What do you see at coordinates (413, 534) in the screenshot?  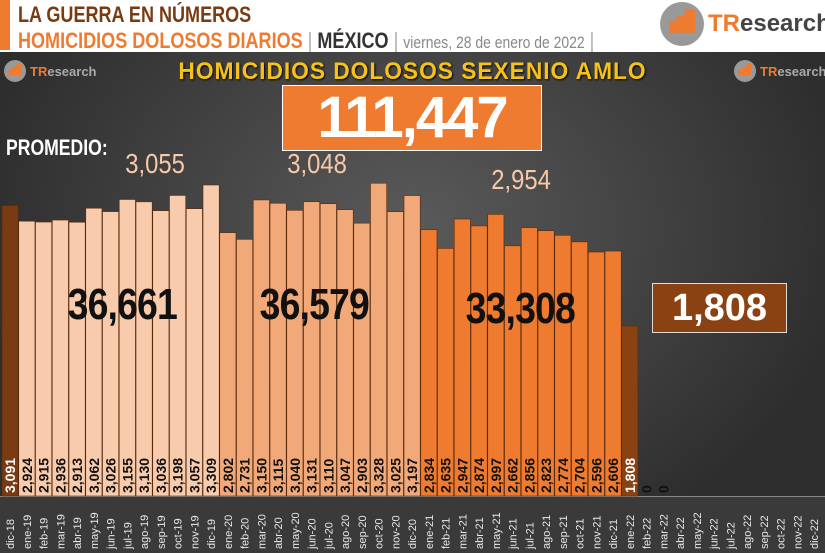 I see `x-tick-dic-20: dic-20` at bounding box center [413, 534].